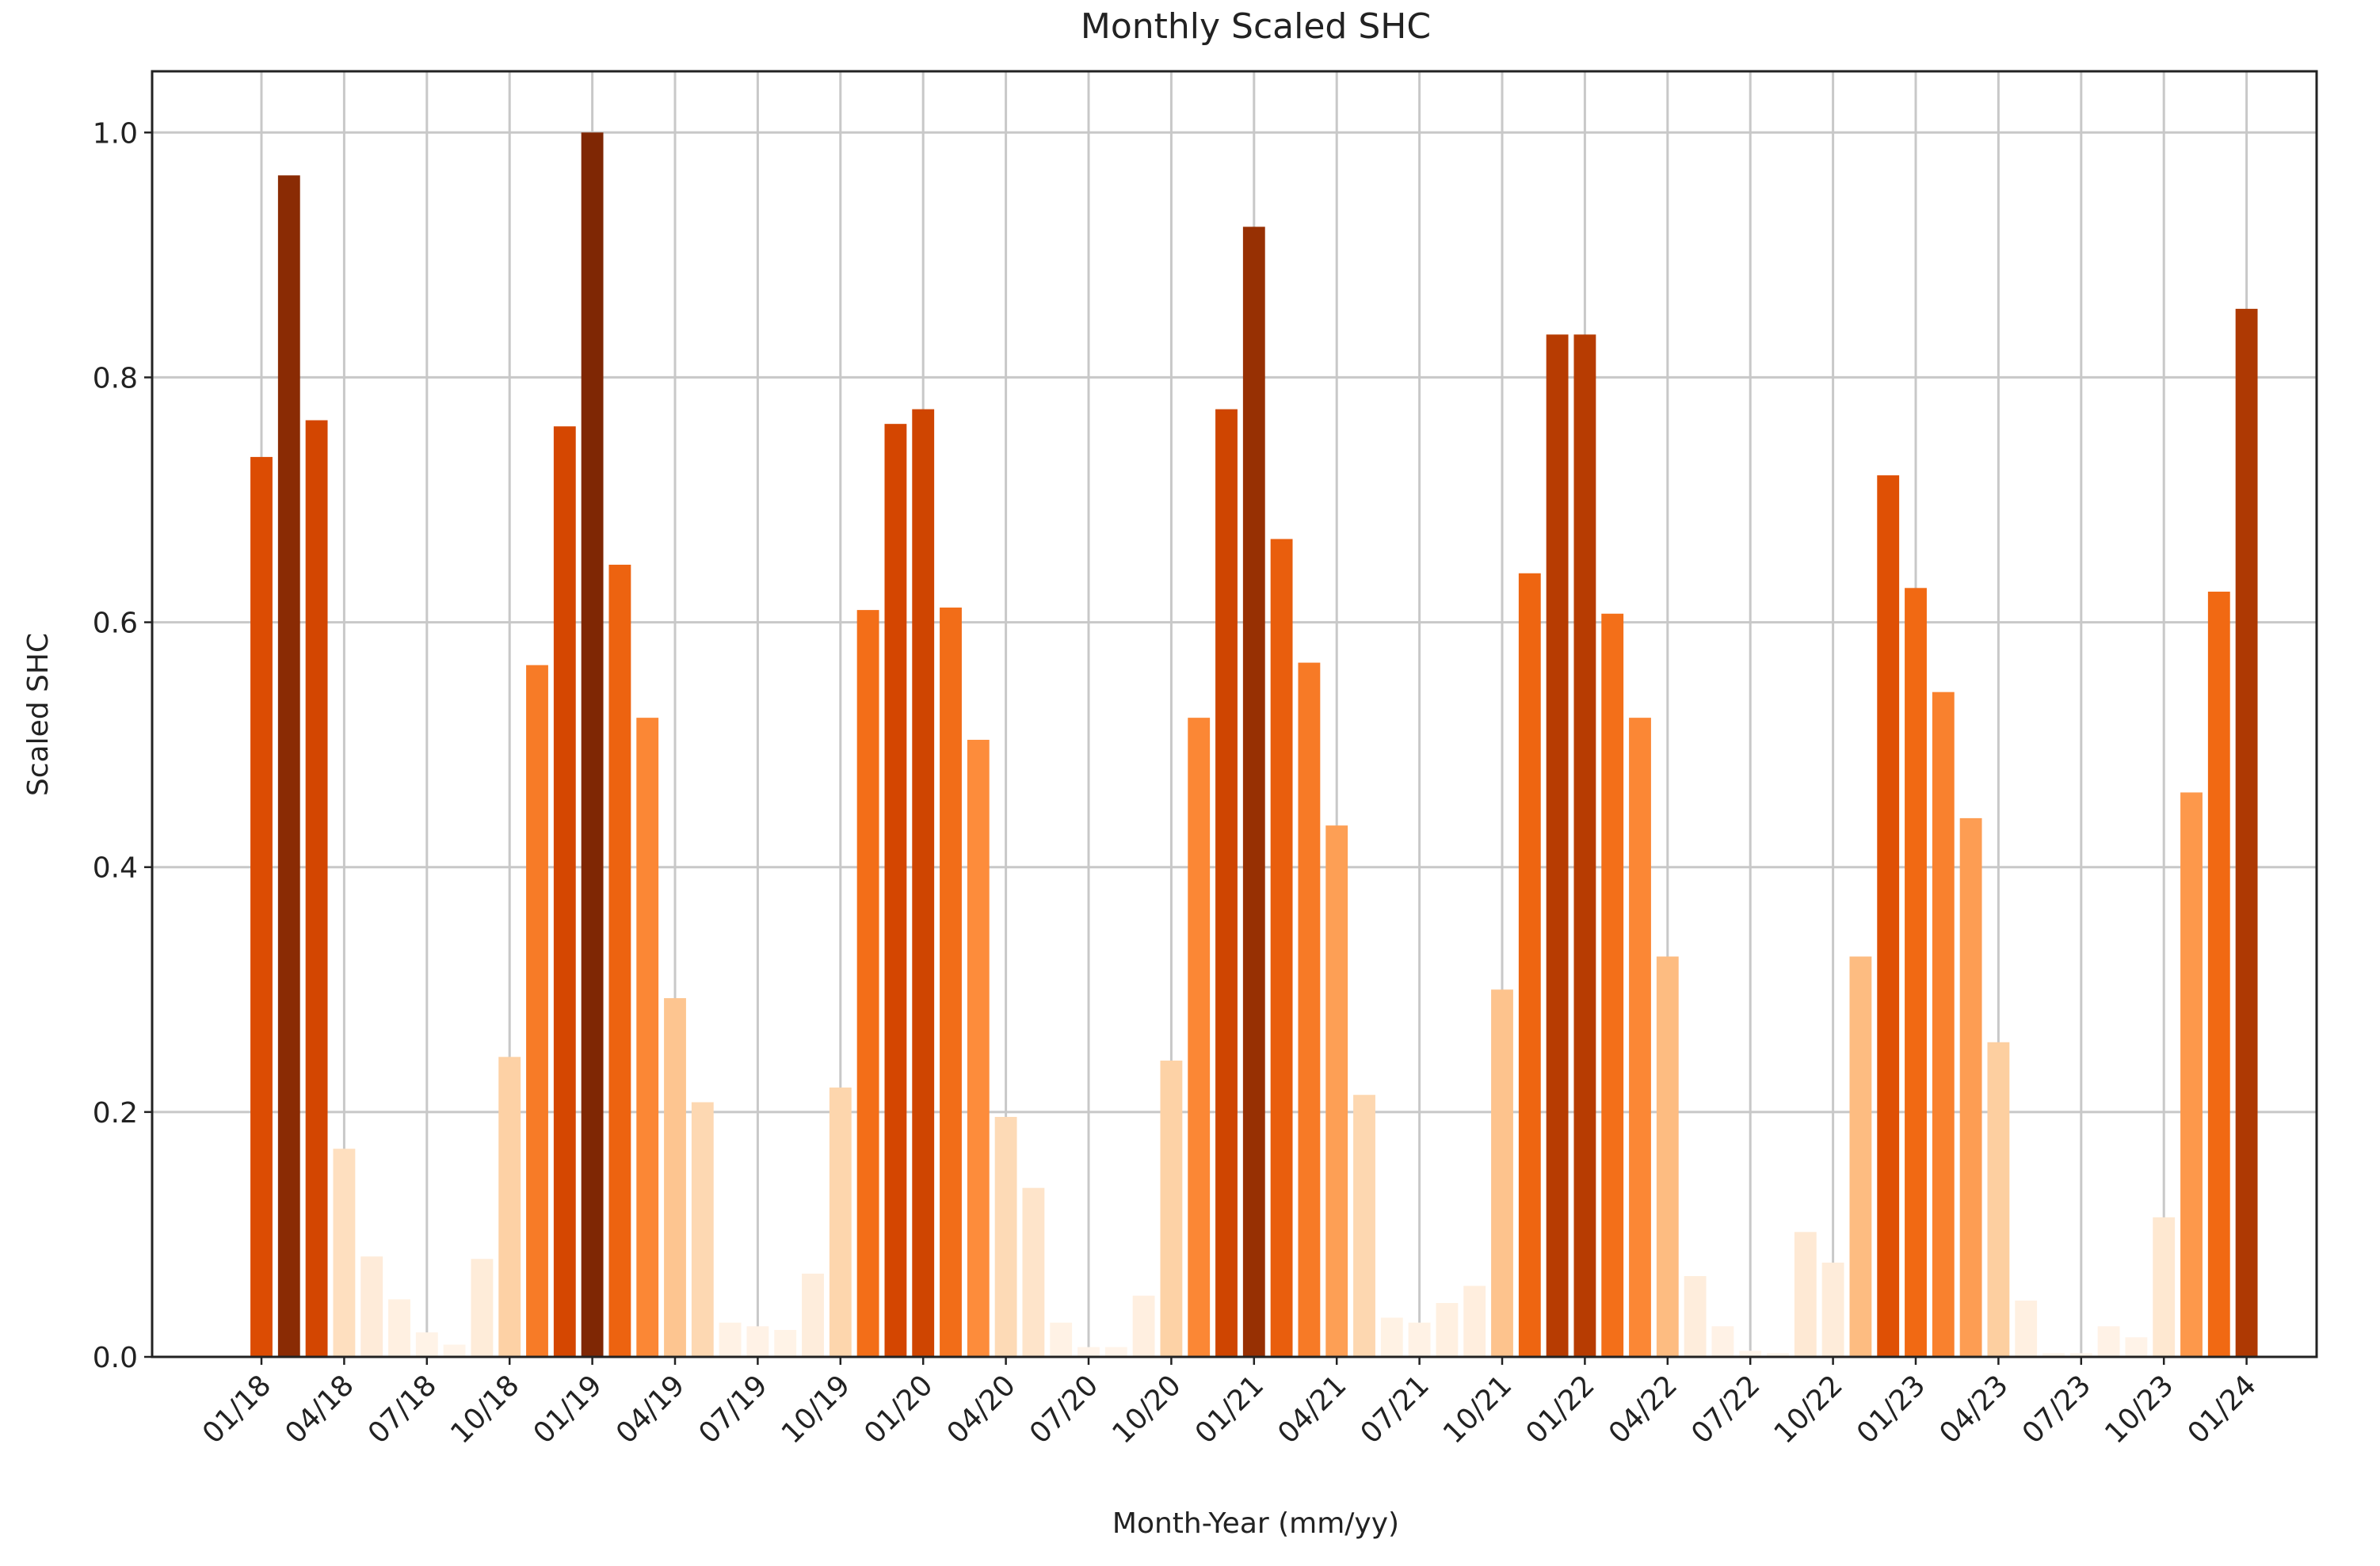 The width and height of the screenshot is (2380, 1566). Describe the element at coordinates (981, 1409) in the screenshot. I see `x-tick-label: 04/20` at that location.